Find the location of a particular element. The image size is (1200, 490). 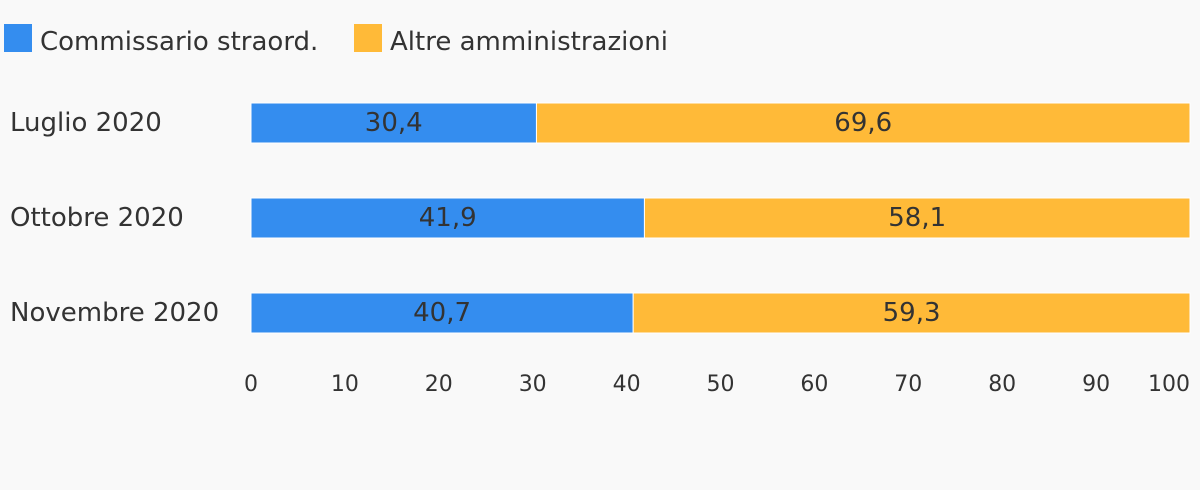

legend-label-1: Commissario straord. is located at coordinates (179, 42).